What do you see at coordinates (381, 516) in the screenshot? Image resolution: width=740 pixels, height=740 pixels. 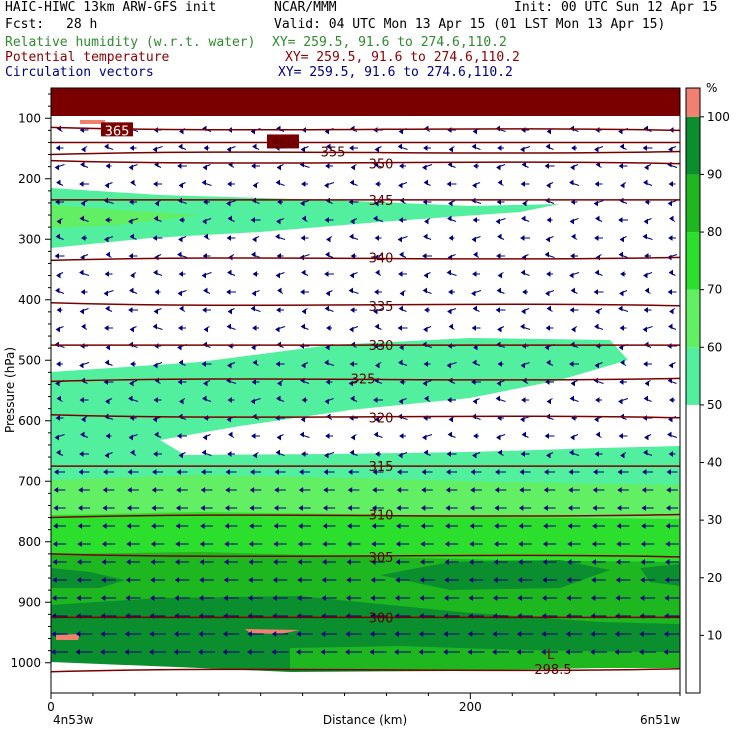 I see `theta-label: 310` at bounding box center [381, 516].